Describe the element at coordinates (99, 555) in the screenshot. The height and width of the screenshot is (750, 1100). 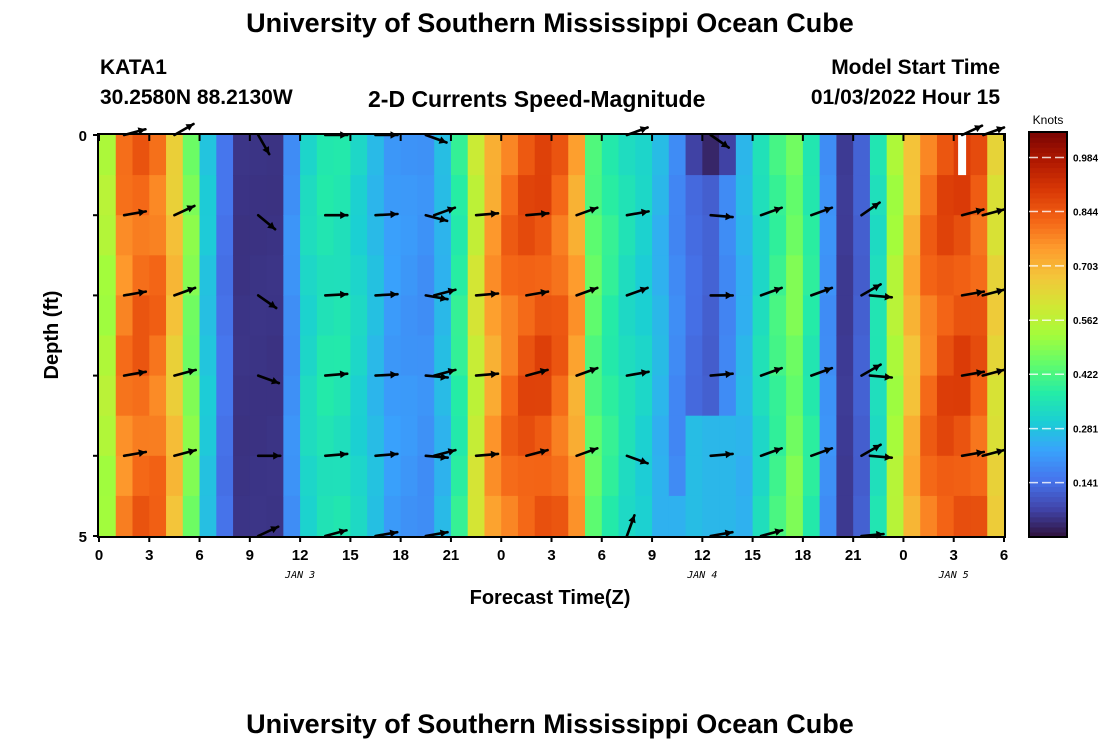
I see `x-tick-label: 0` at that location.